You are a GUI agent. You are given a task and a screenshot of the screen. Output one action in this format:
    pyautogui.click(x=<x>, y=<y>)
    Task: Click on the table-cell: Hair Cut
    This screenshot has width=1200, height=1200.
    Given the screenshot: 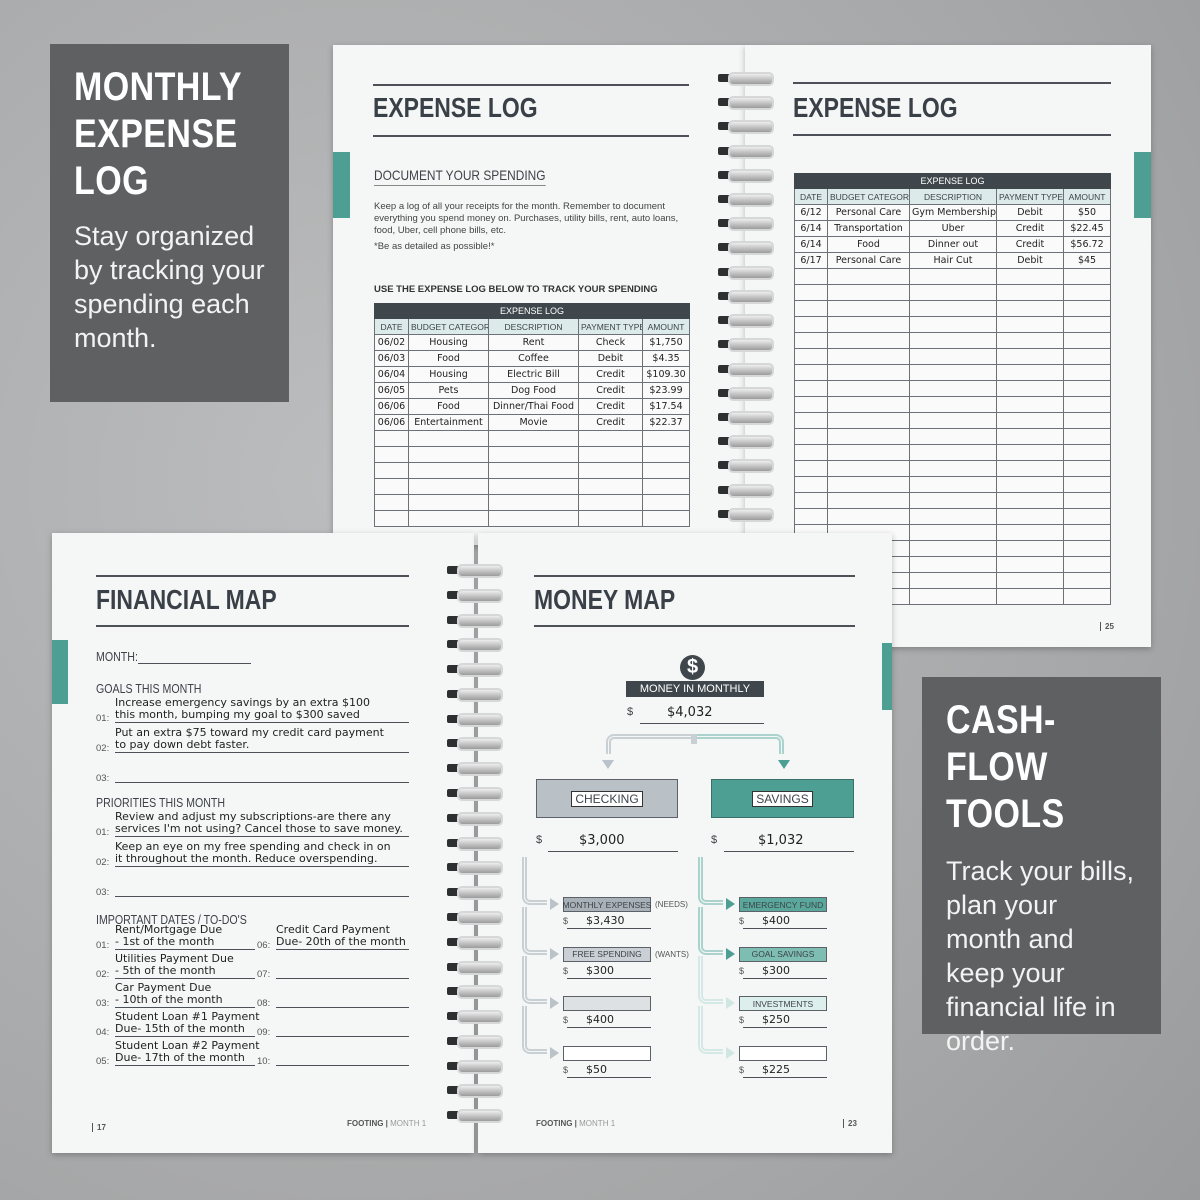 What is the action you would take?
    pyautogui.click(x=953, y=260)
    